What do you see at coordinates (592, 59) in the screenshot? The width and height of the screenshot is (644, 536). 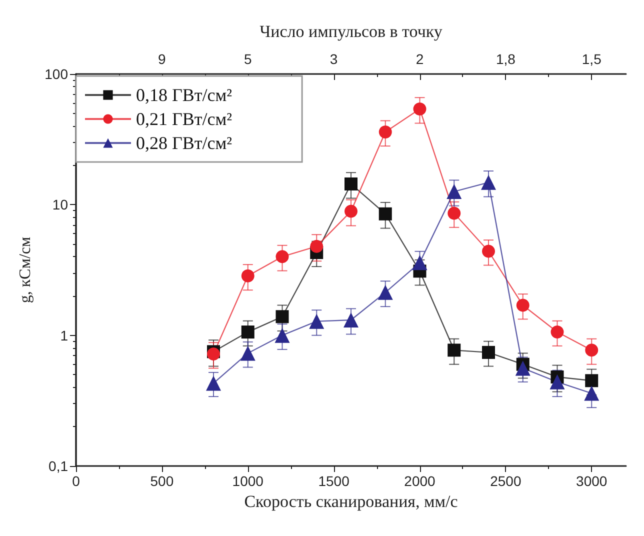 I see `text: 1,5` at bounding box center [592, 59].